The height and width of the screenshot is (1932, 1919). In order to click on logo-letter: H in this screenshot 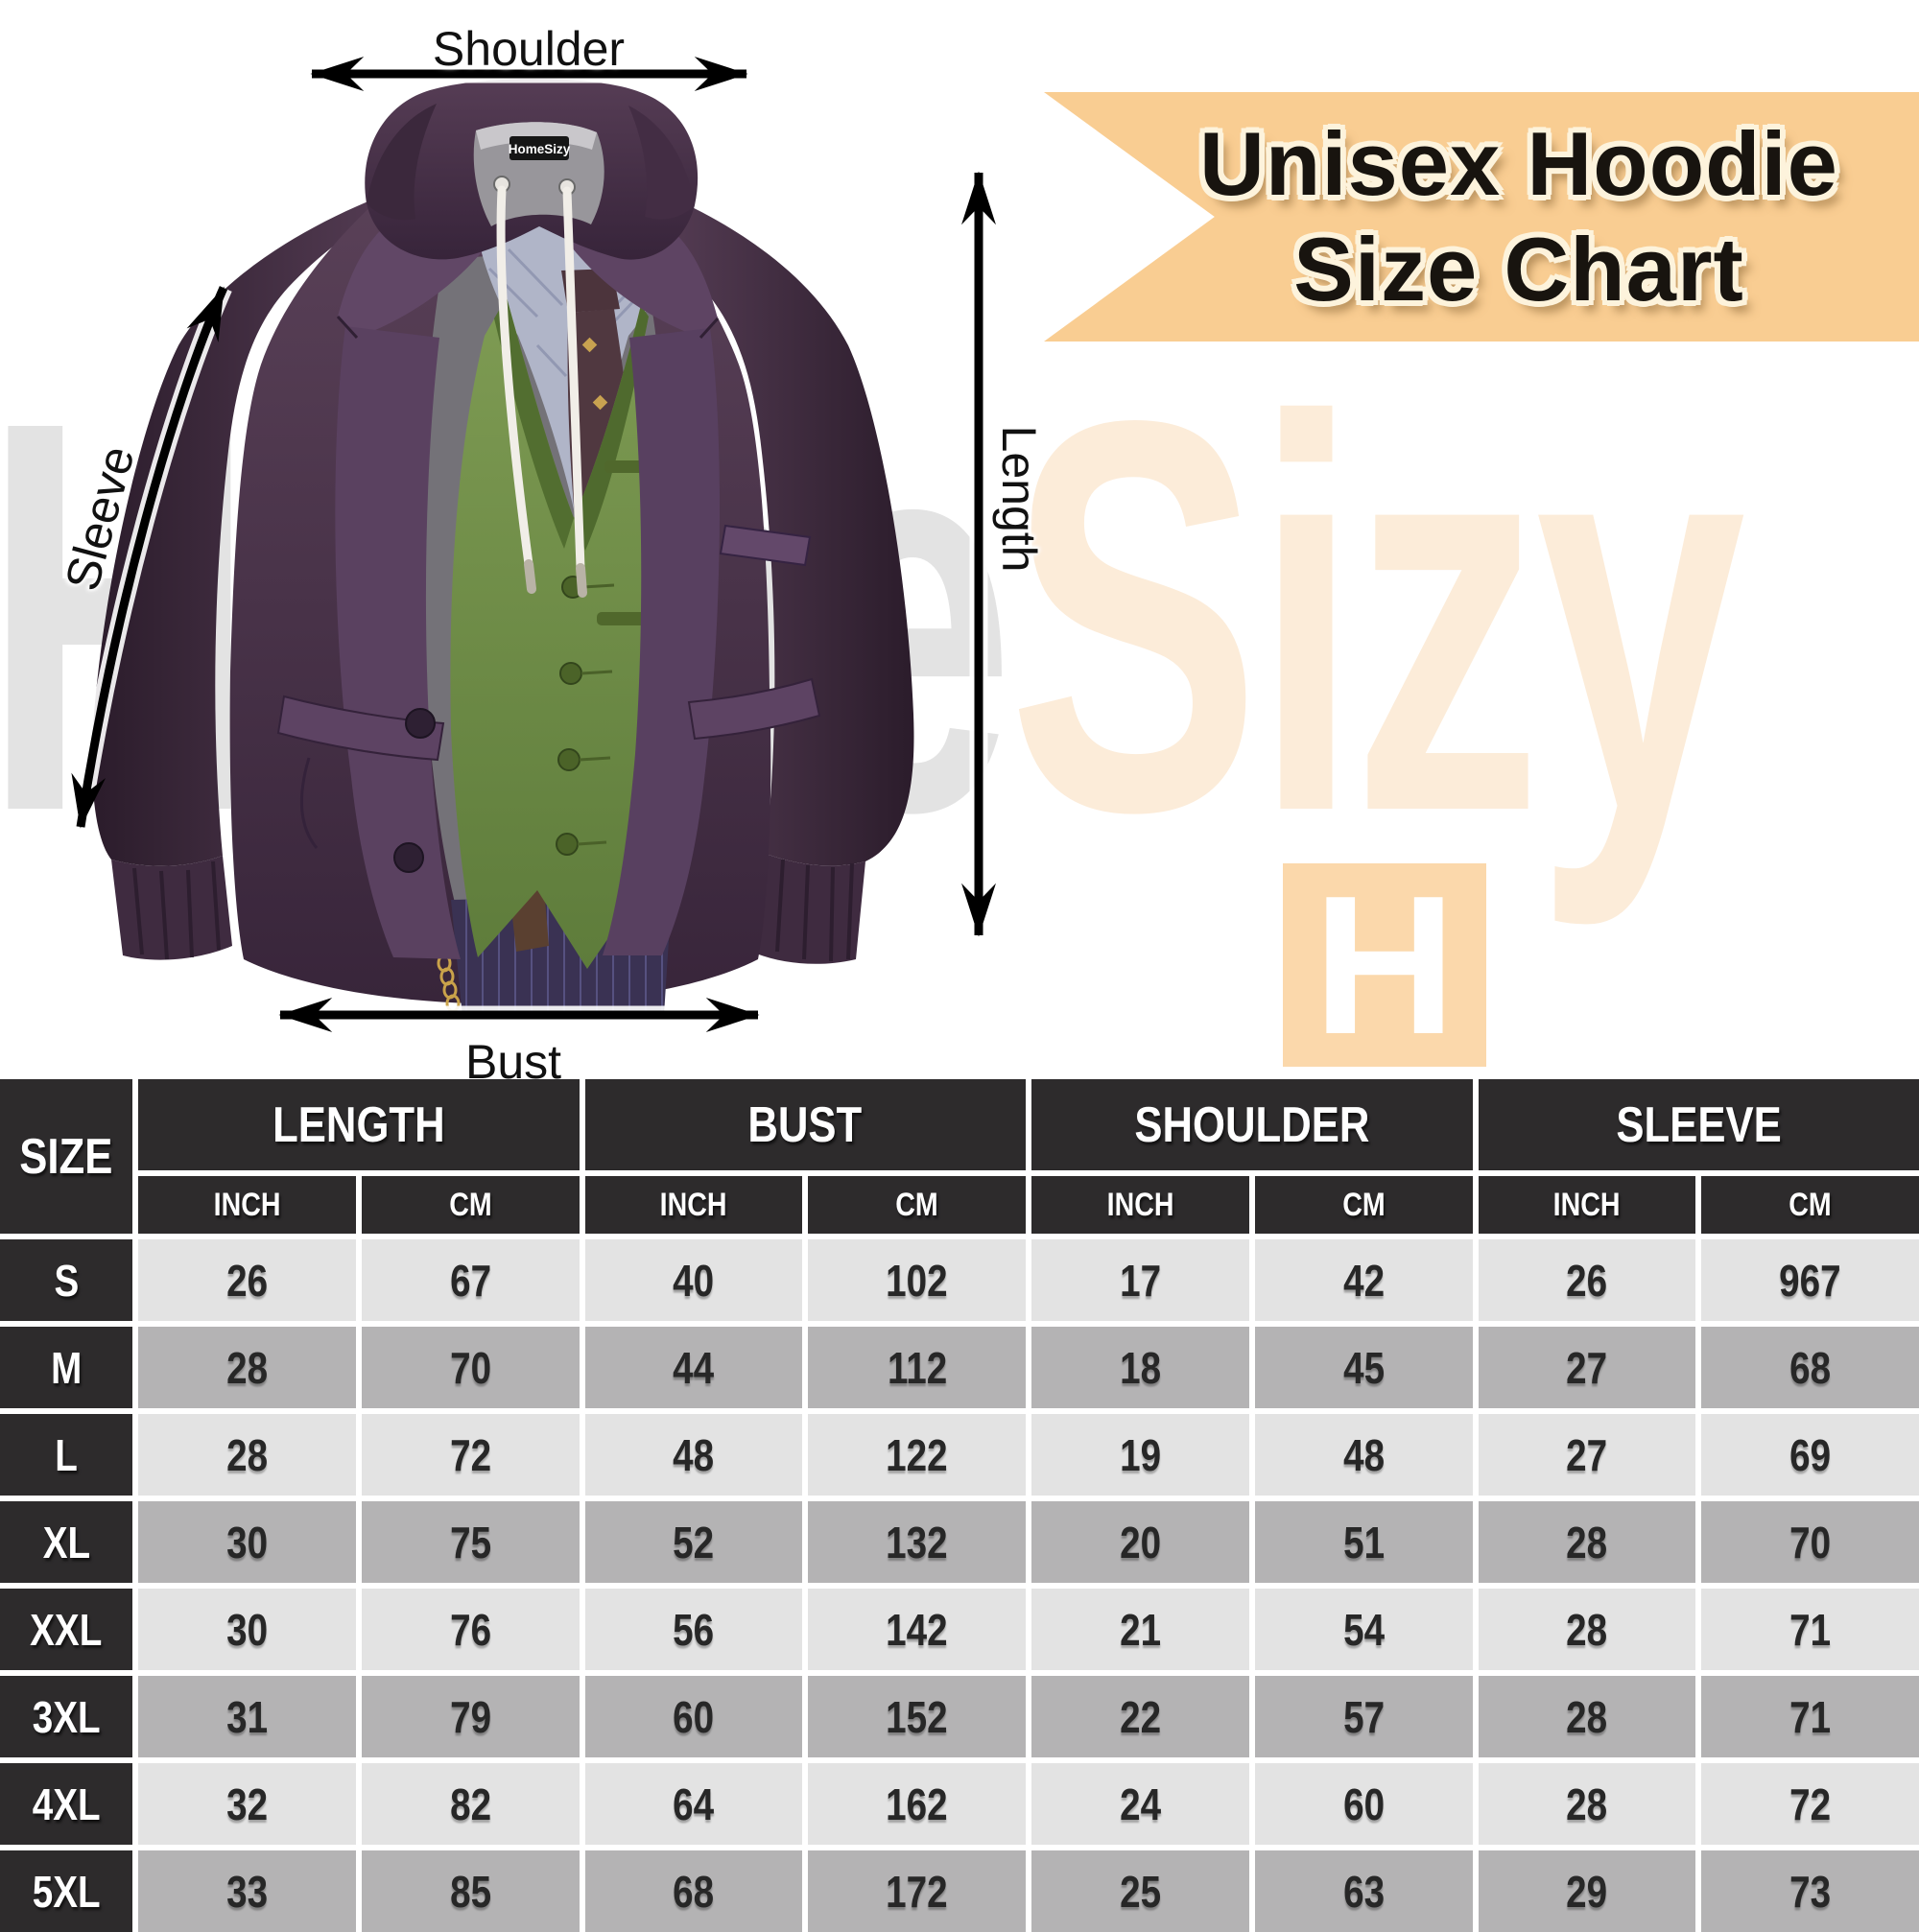, I will do `click(1386, 965)`.